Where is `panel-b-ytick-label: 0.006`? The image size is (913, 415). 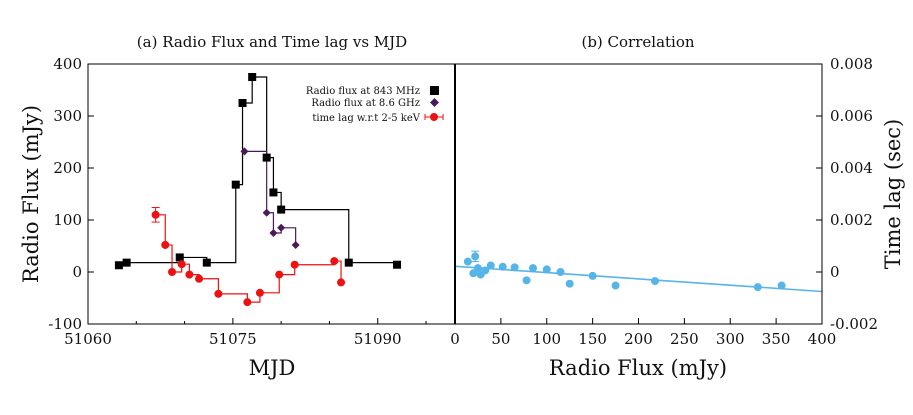 panel-b-ytick-label: 0.006 is located at coordinates (851, 116).